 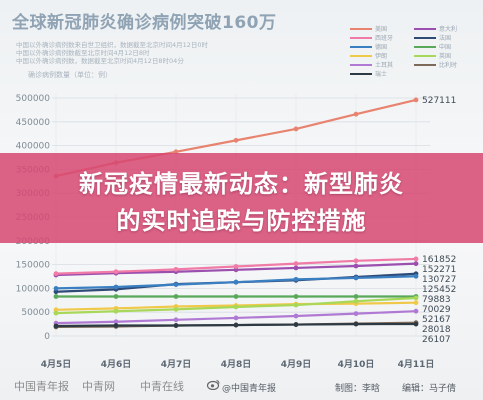 I want to click on legend-item: 西班牙, so click(x=371, y=37).